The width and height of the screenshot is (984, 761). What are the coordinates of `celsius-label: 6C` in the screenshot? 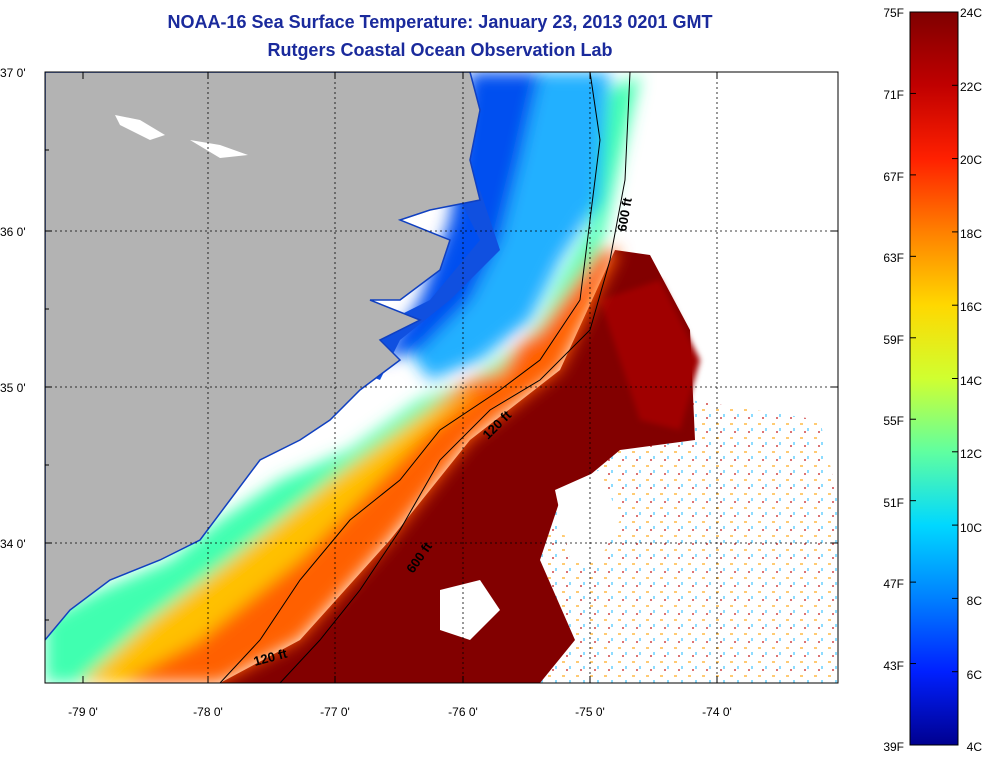 It's located at (975, 675).